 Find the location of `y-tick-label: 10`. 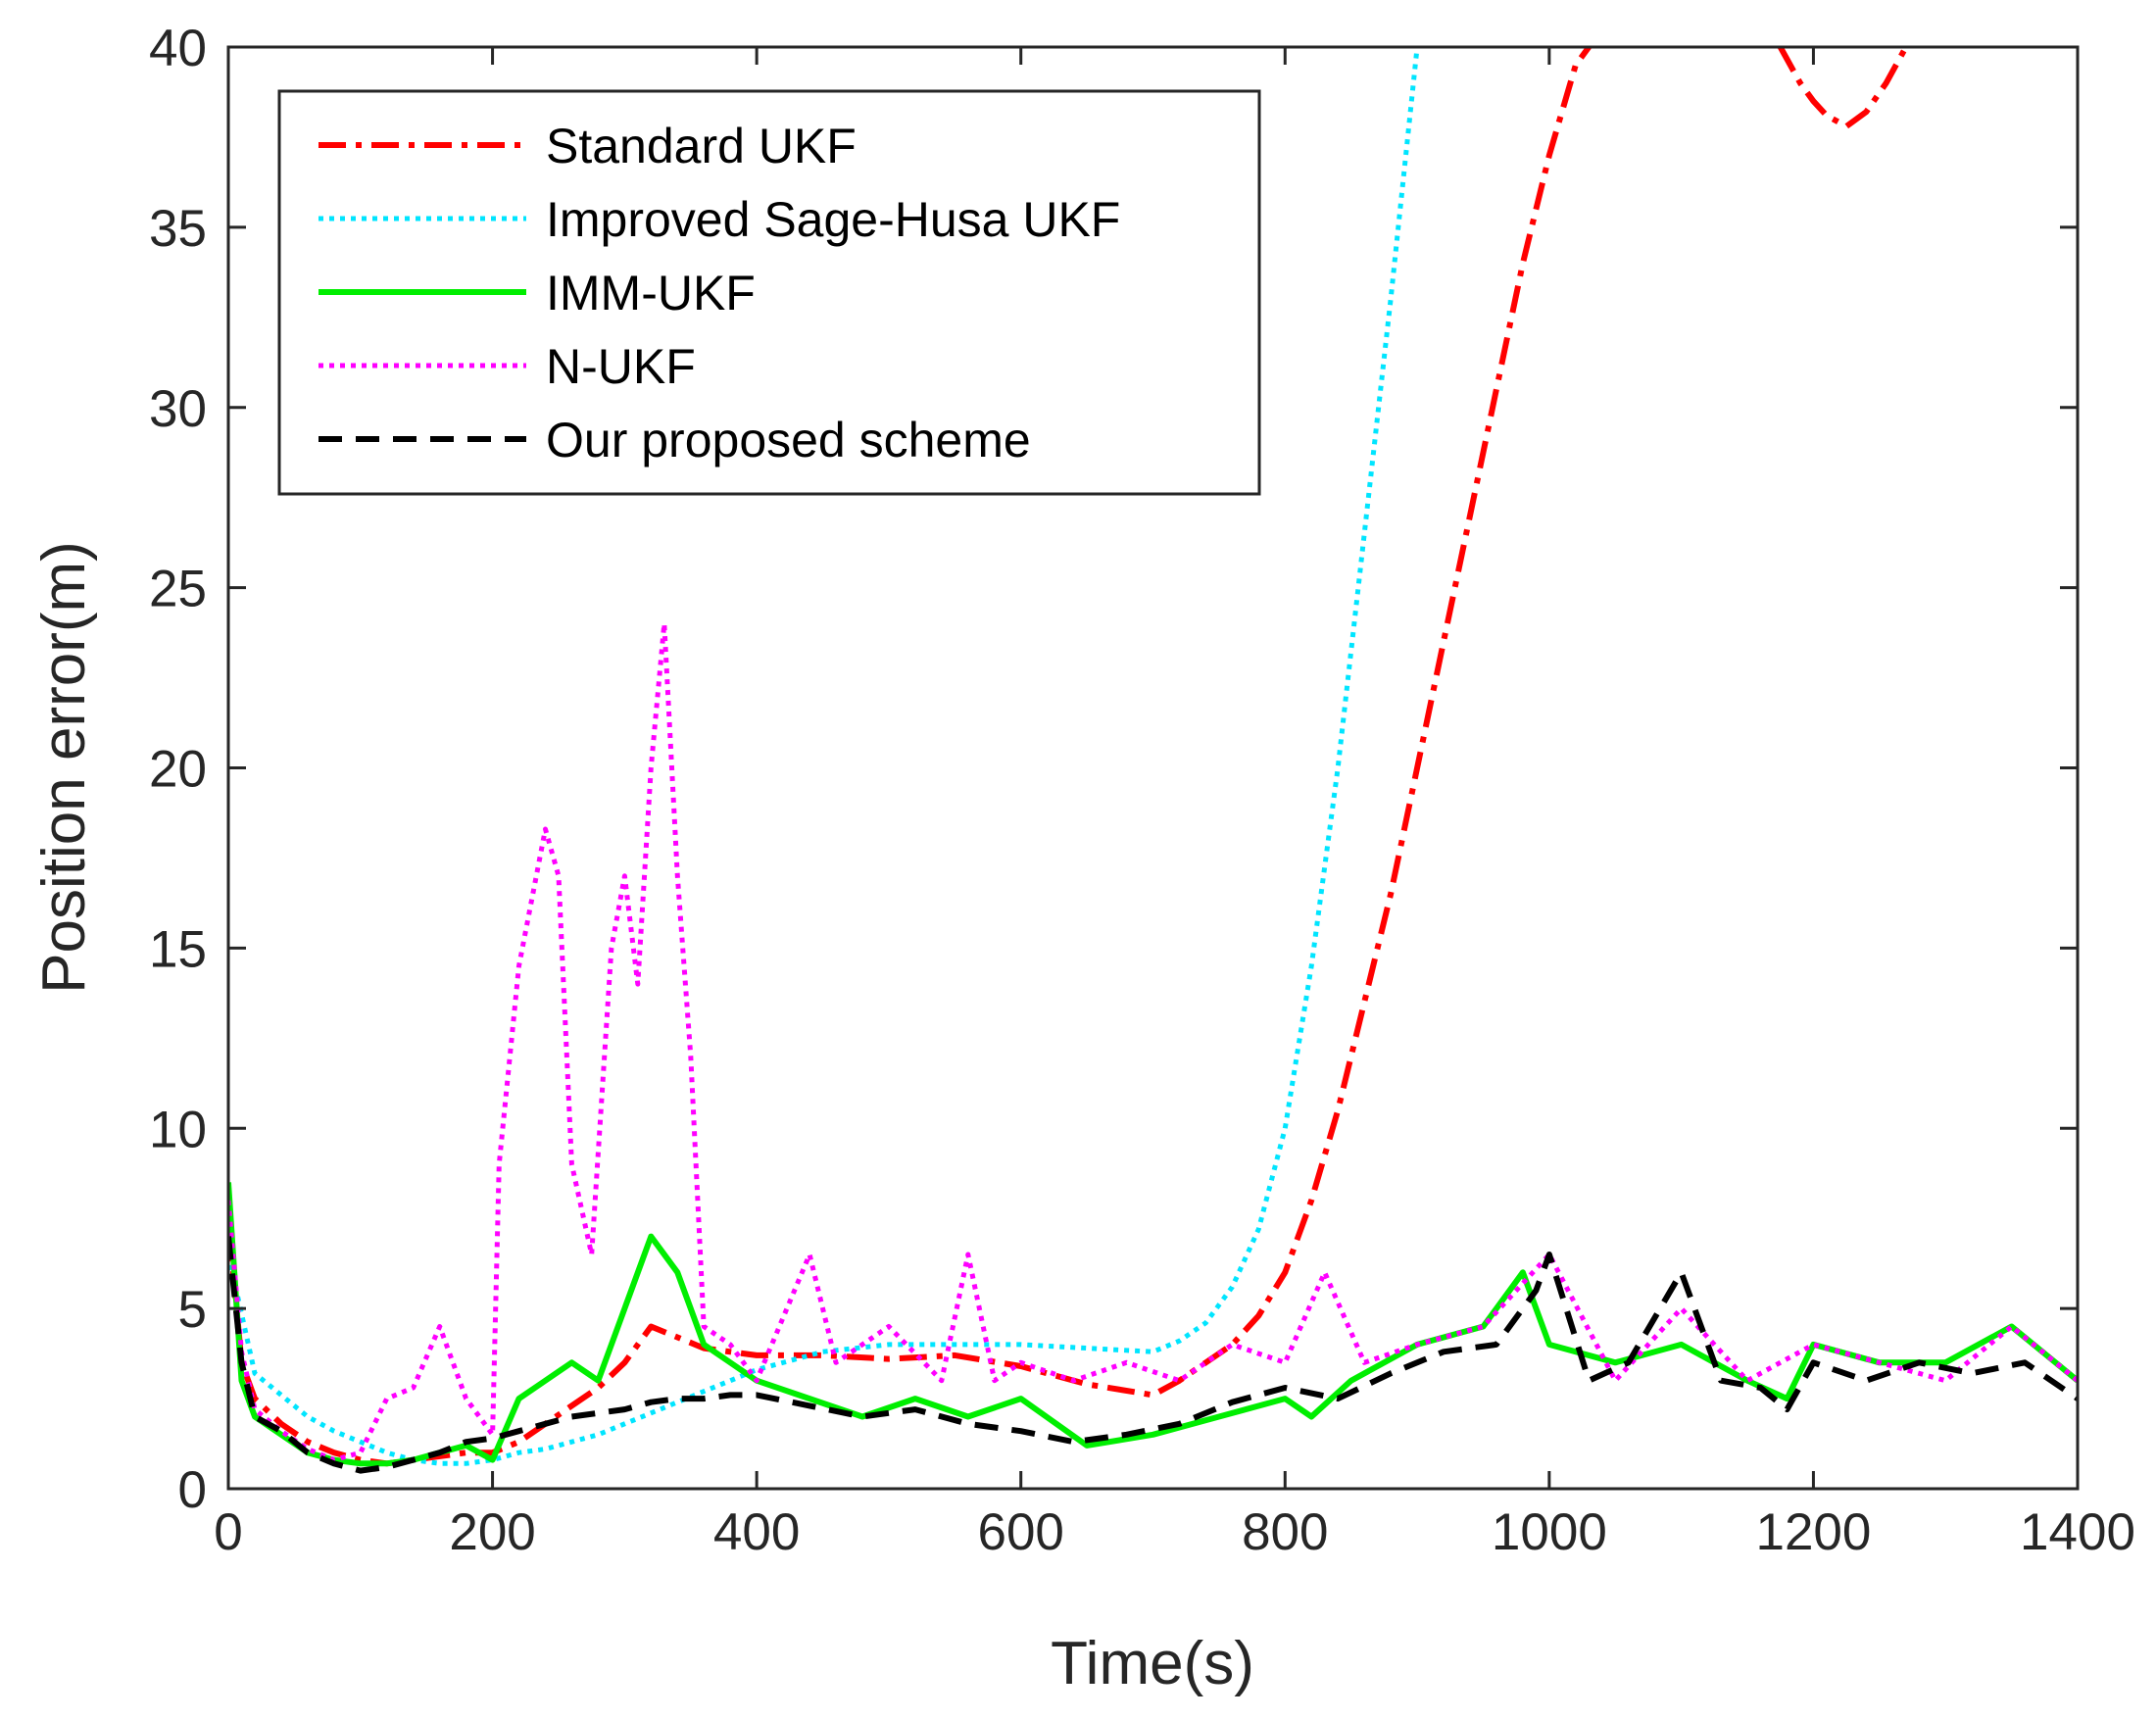

y-tick-label: 10 is located at coordinates (178, 1129).